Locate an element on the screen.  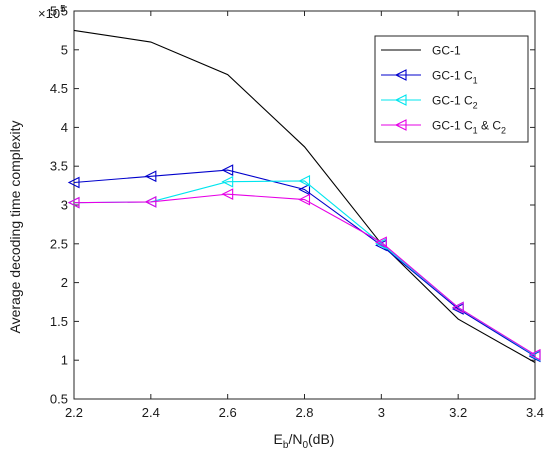
x-tick-label: 2.2 is located at coordinates (74, 412).